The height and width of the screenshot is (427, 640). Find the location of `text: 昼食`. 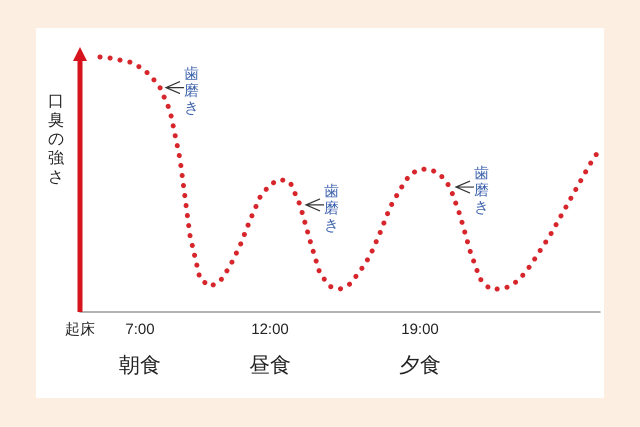

text: 昼食 is located at coordinates (270, 365).